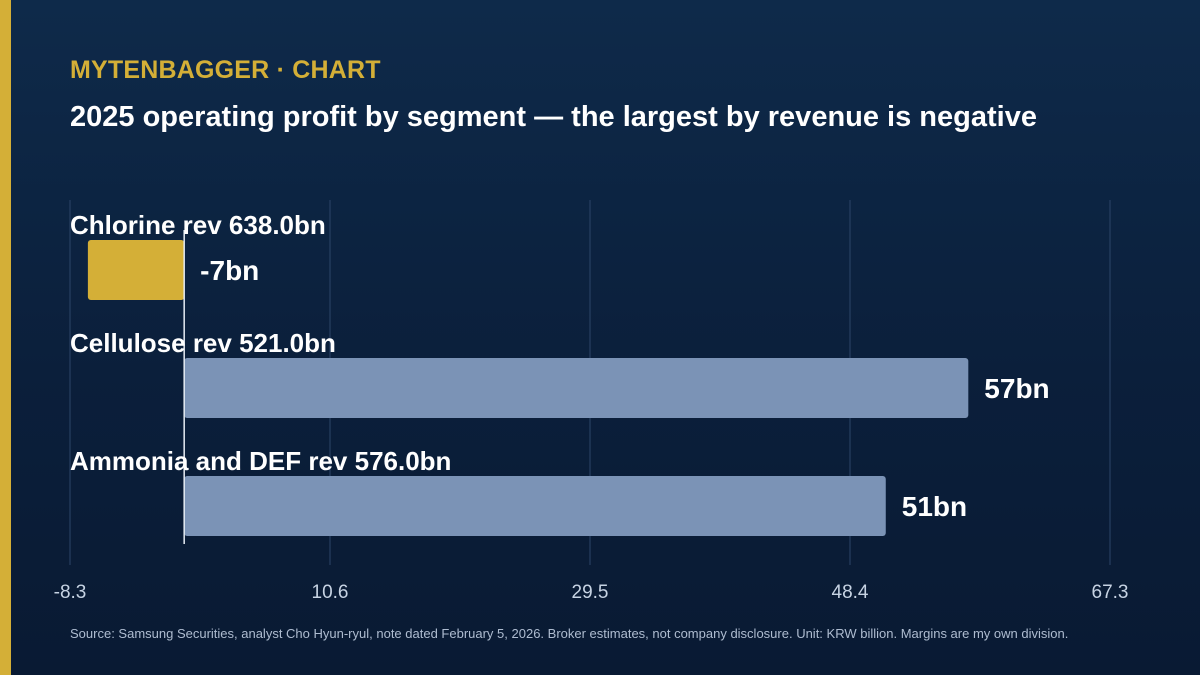 The image size is (1200, 675). I want to click on category-label: Chlorine rev 638.0bn, so click(198, 225).